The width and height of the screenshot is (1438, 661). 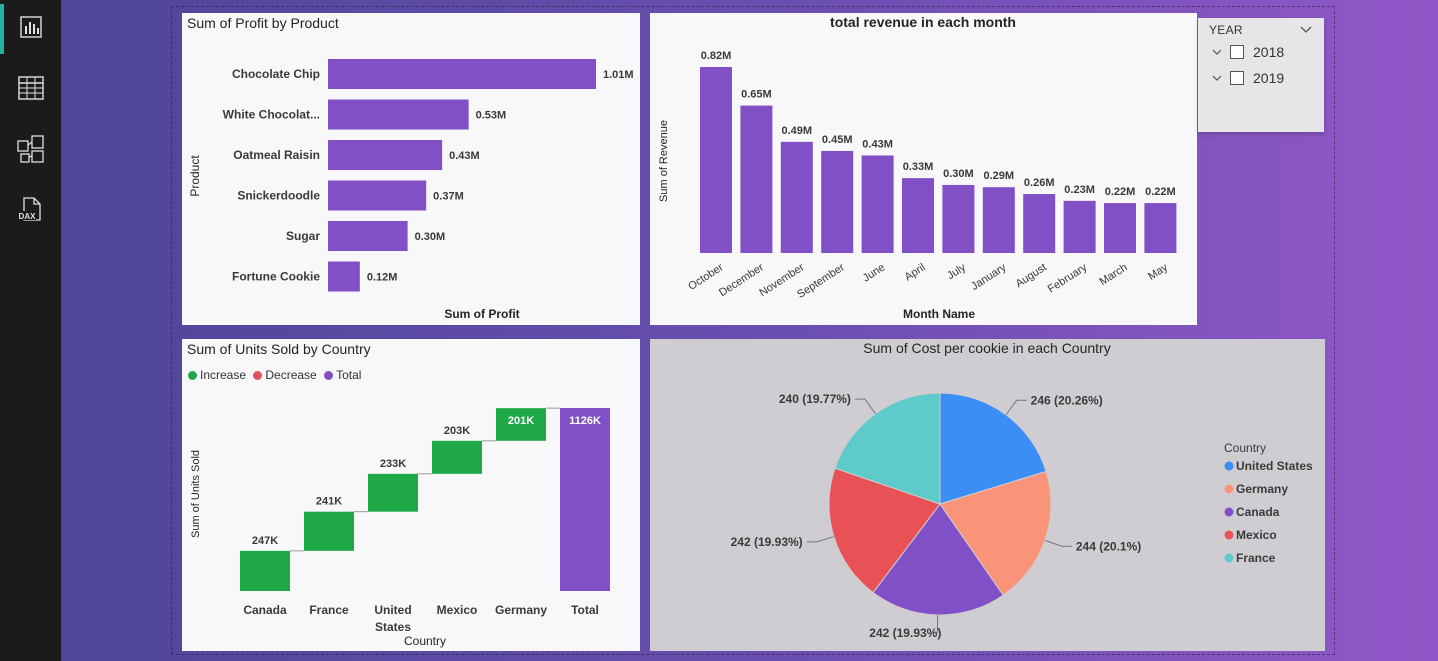 What do you see at coordinates (797, 131) in the screenshot?
I see `data-label: 0.49M` at bounding box center [797, 131].